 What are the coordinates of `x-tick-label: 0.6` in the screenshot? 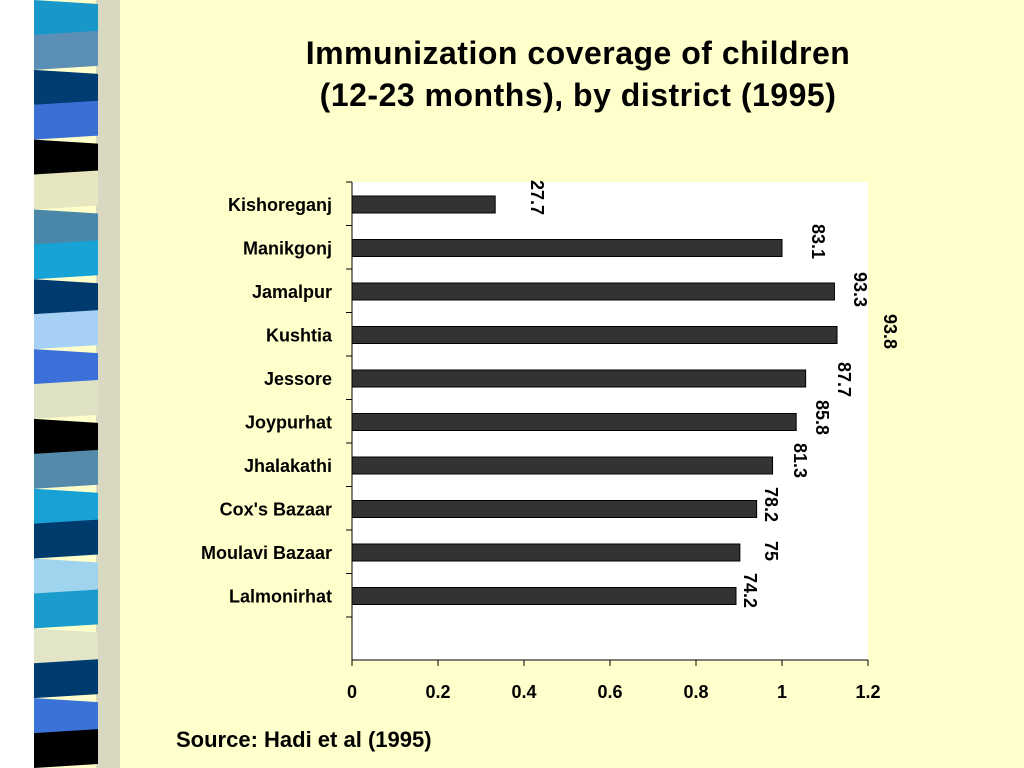 It's located at (609, 692).